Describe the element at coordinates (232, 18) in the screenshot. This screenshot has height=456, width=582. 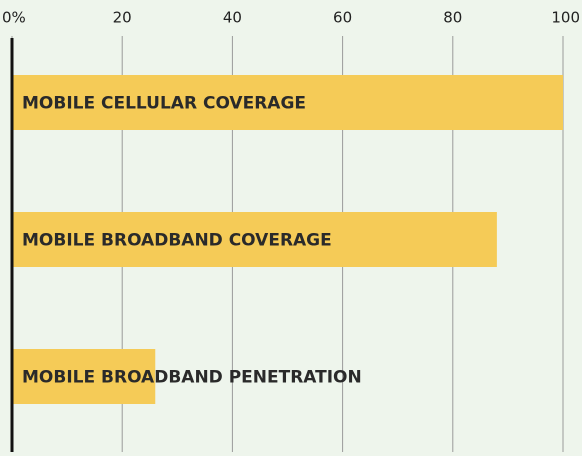
I see `x-tick-label: 40` at that location.